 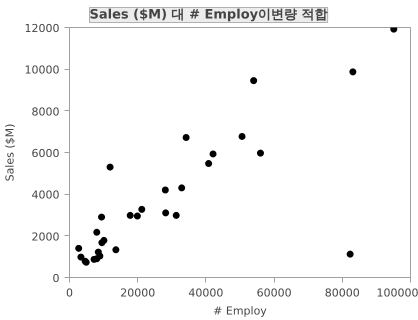 What do you see at coordinates (42, 70) in the screenshot?
I see `y-tick-label: 10000` at bounding box center [42, 70].